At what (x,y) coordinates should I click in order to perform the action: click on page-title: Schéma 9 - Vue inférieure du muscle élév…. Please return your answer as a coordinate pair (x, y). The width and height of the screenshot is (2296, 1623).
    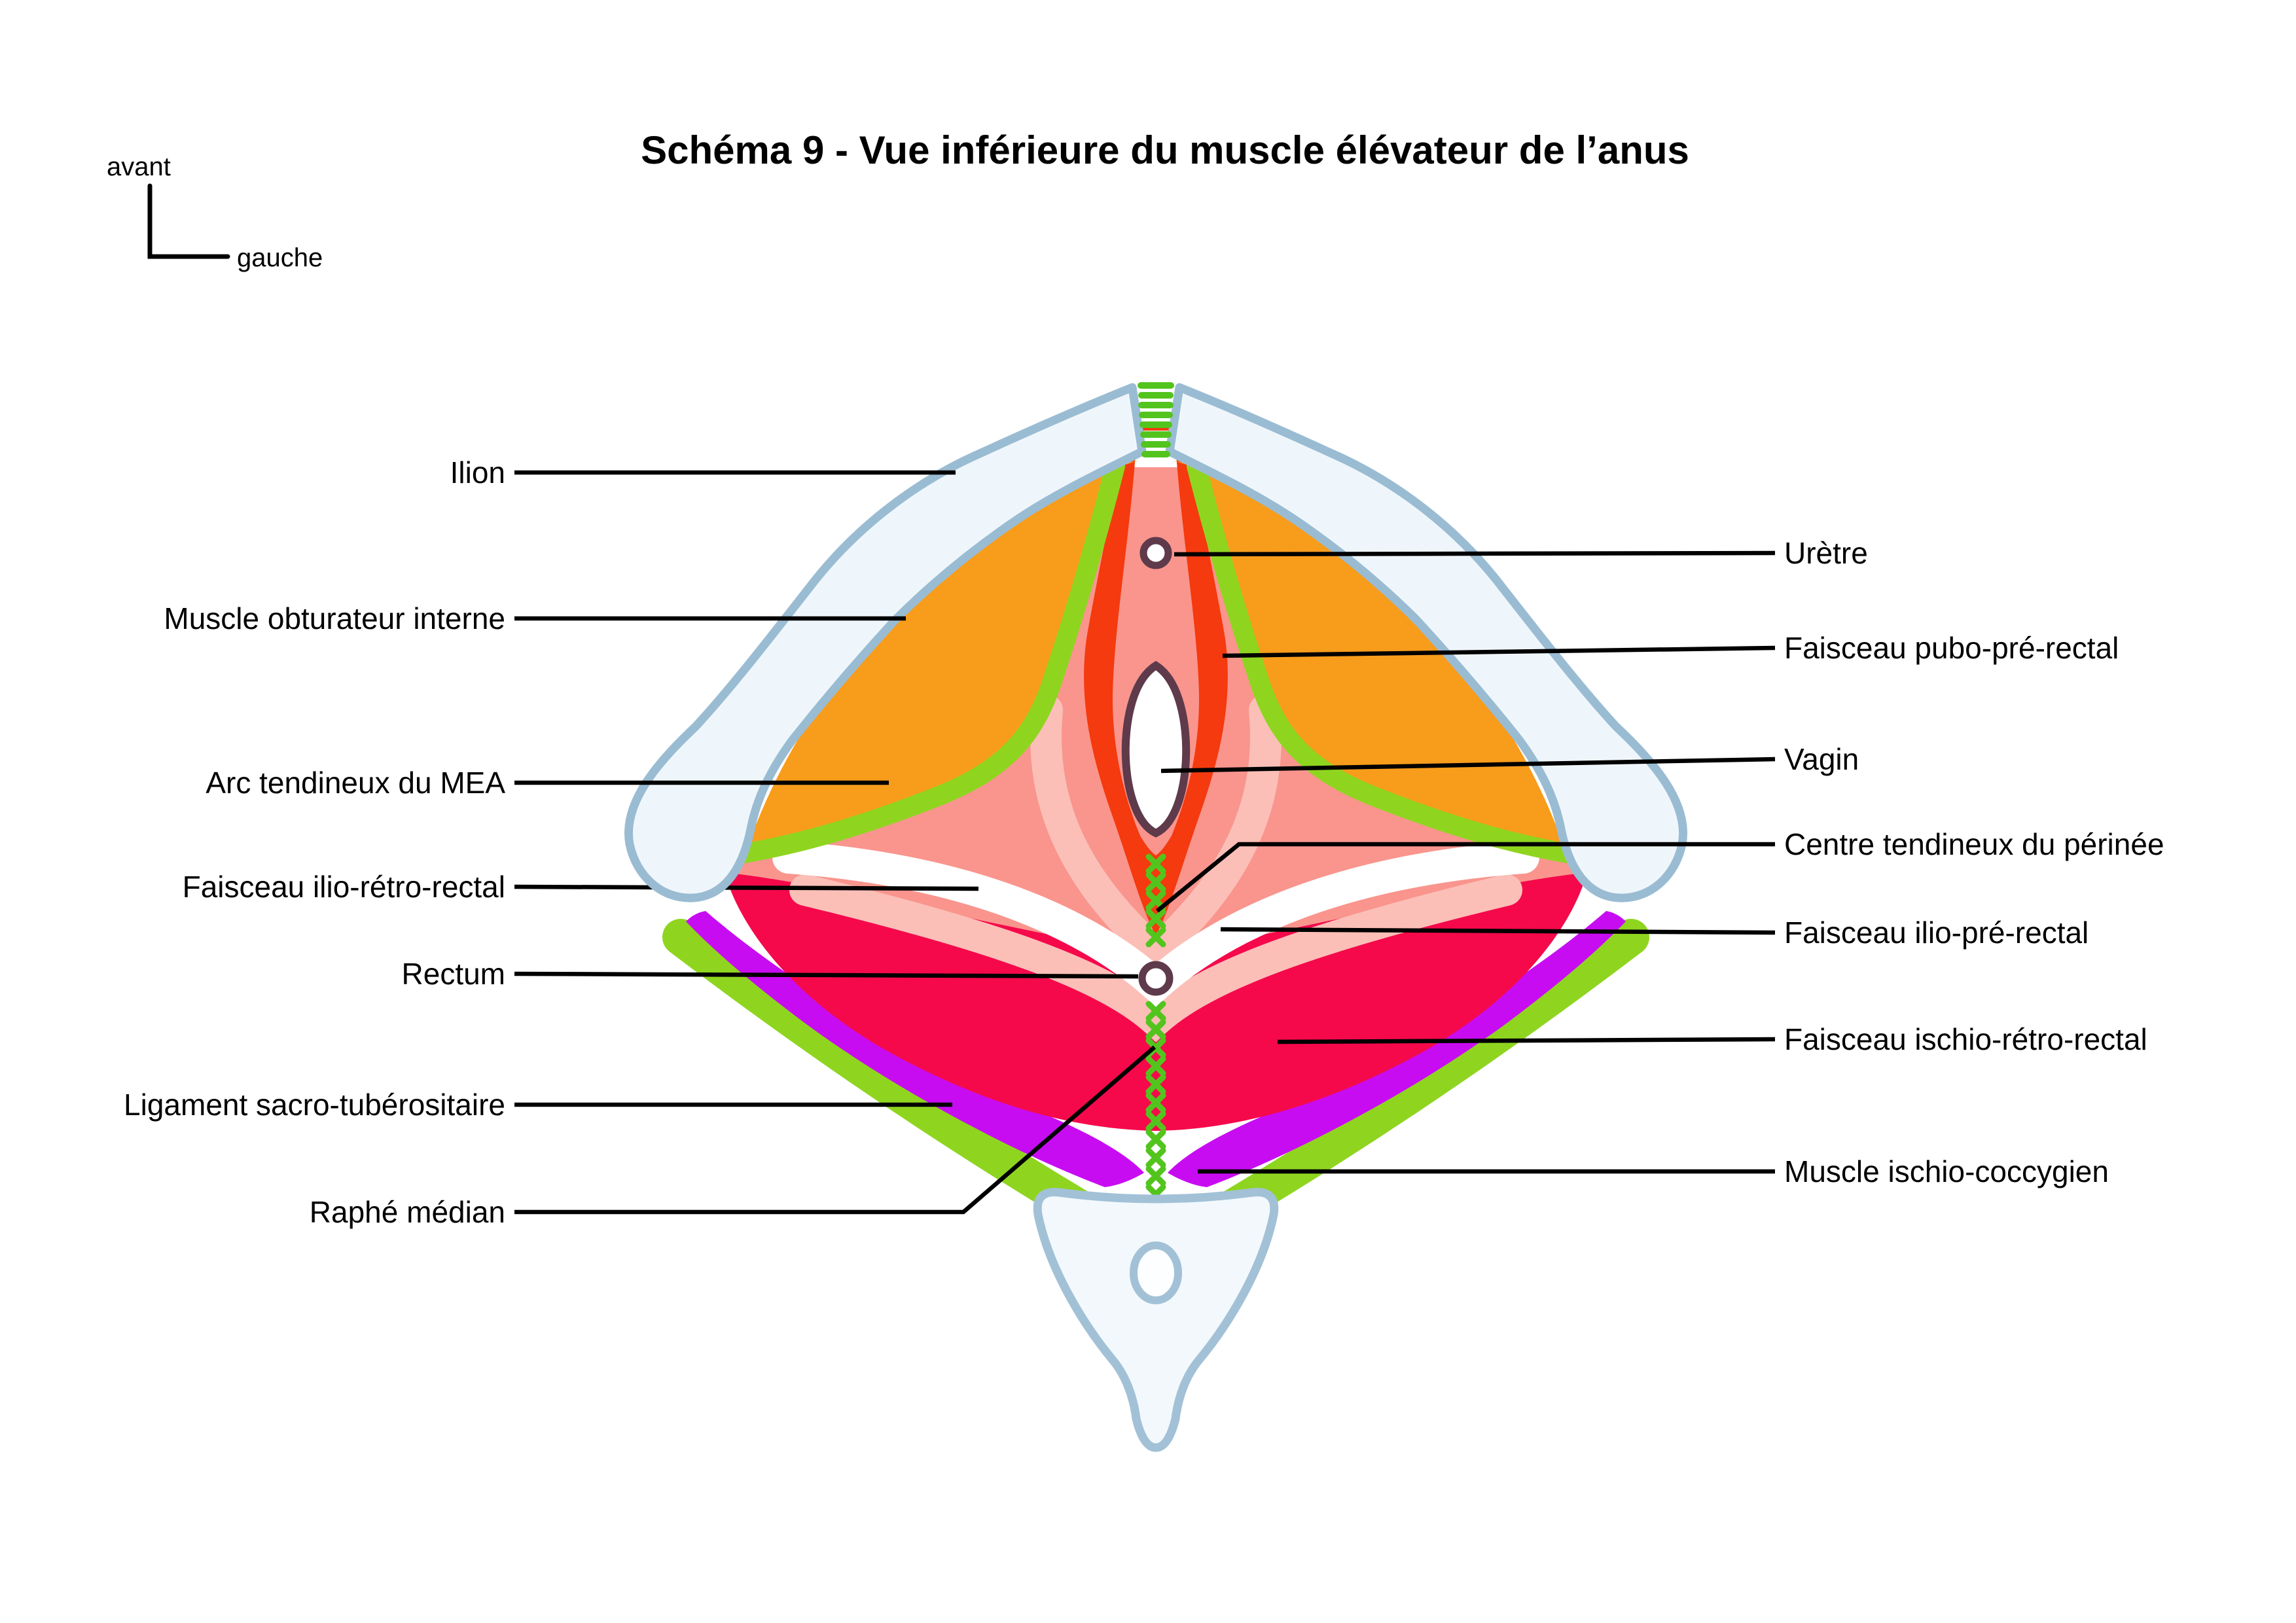
    Looking at the image, I should click on (1165, 150).